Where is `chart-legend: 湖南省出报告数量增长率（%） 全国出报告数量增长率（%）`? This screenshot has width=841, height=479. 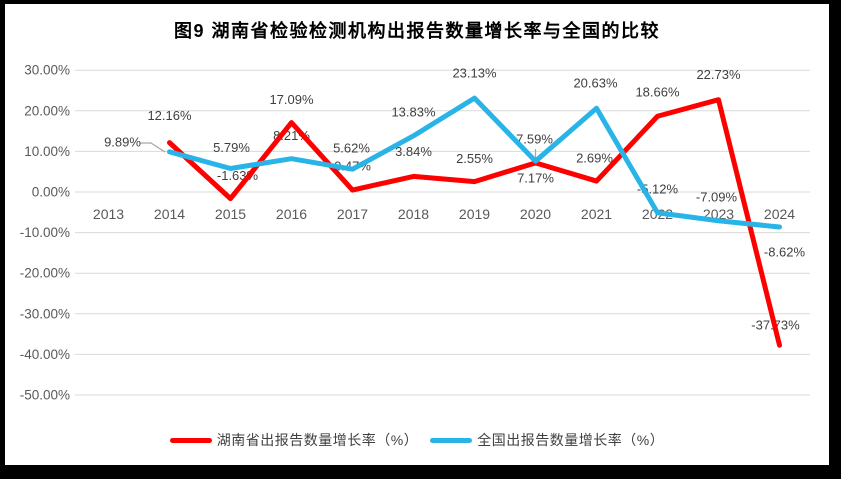 chart-legend: 湖南省出报告数量增长率（%） 全国出报告数量增长率（%） is located at coordinates (417, 440).